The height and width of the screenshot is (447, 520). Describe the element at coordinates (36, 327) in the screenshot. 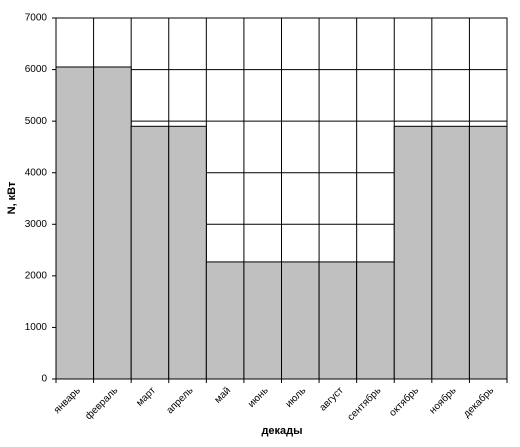

I see `y-tick-label: 1000` at that location.